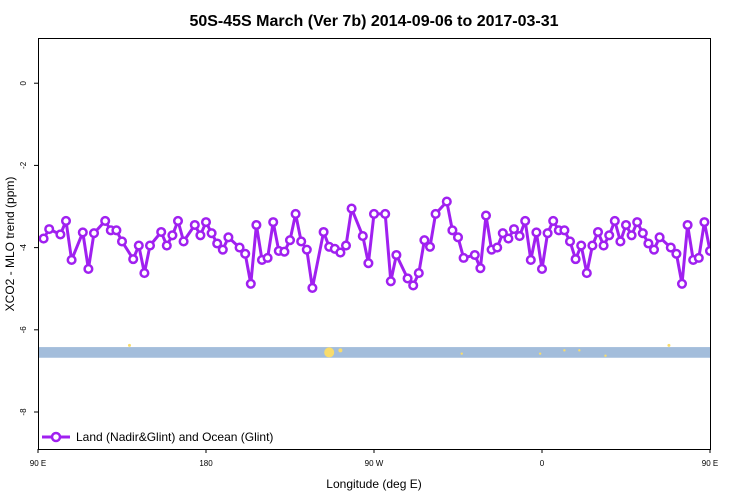 The image size is (750, 500). What do you see at coordinates (23, 82) in the screenshot?
I see `y-tick-label: 0` at bounding box center [23, 82].